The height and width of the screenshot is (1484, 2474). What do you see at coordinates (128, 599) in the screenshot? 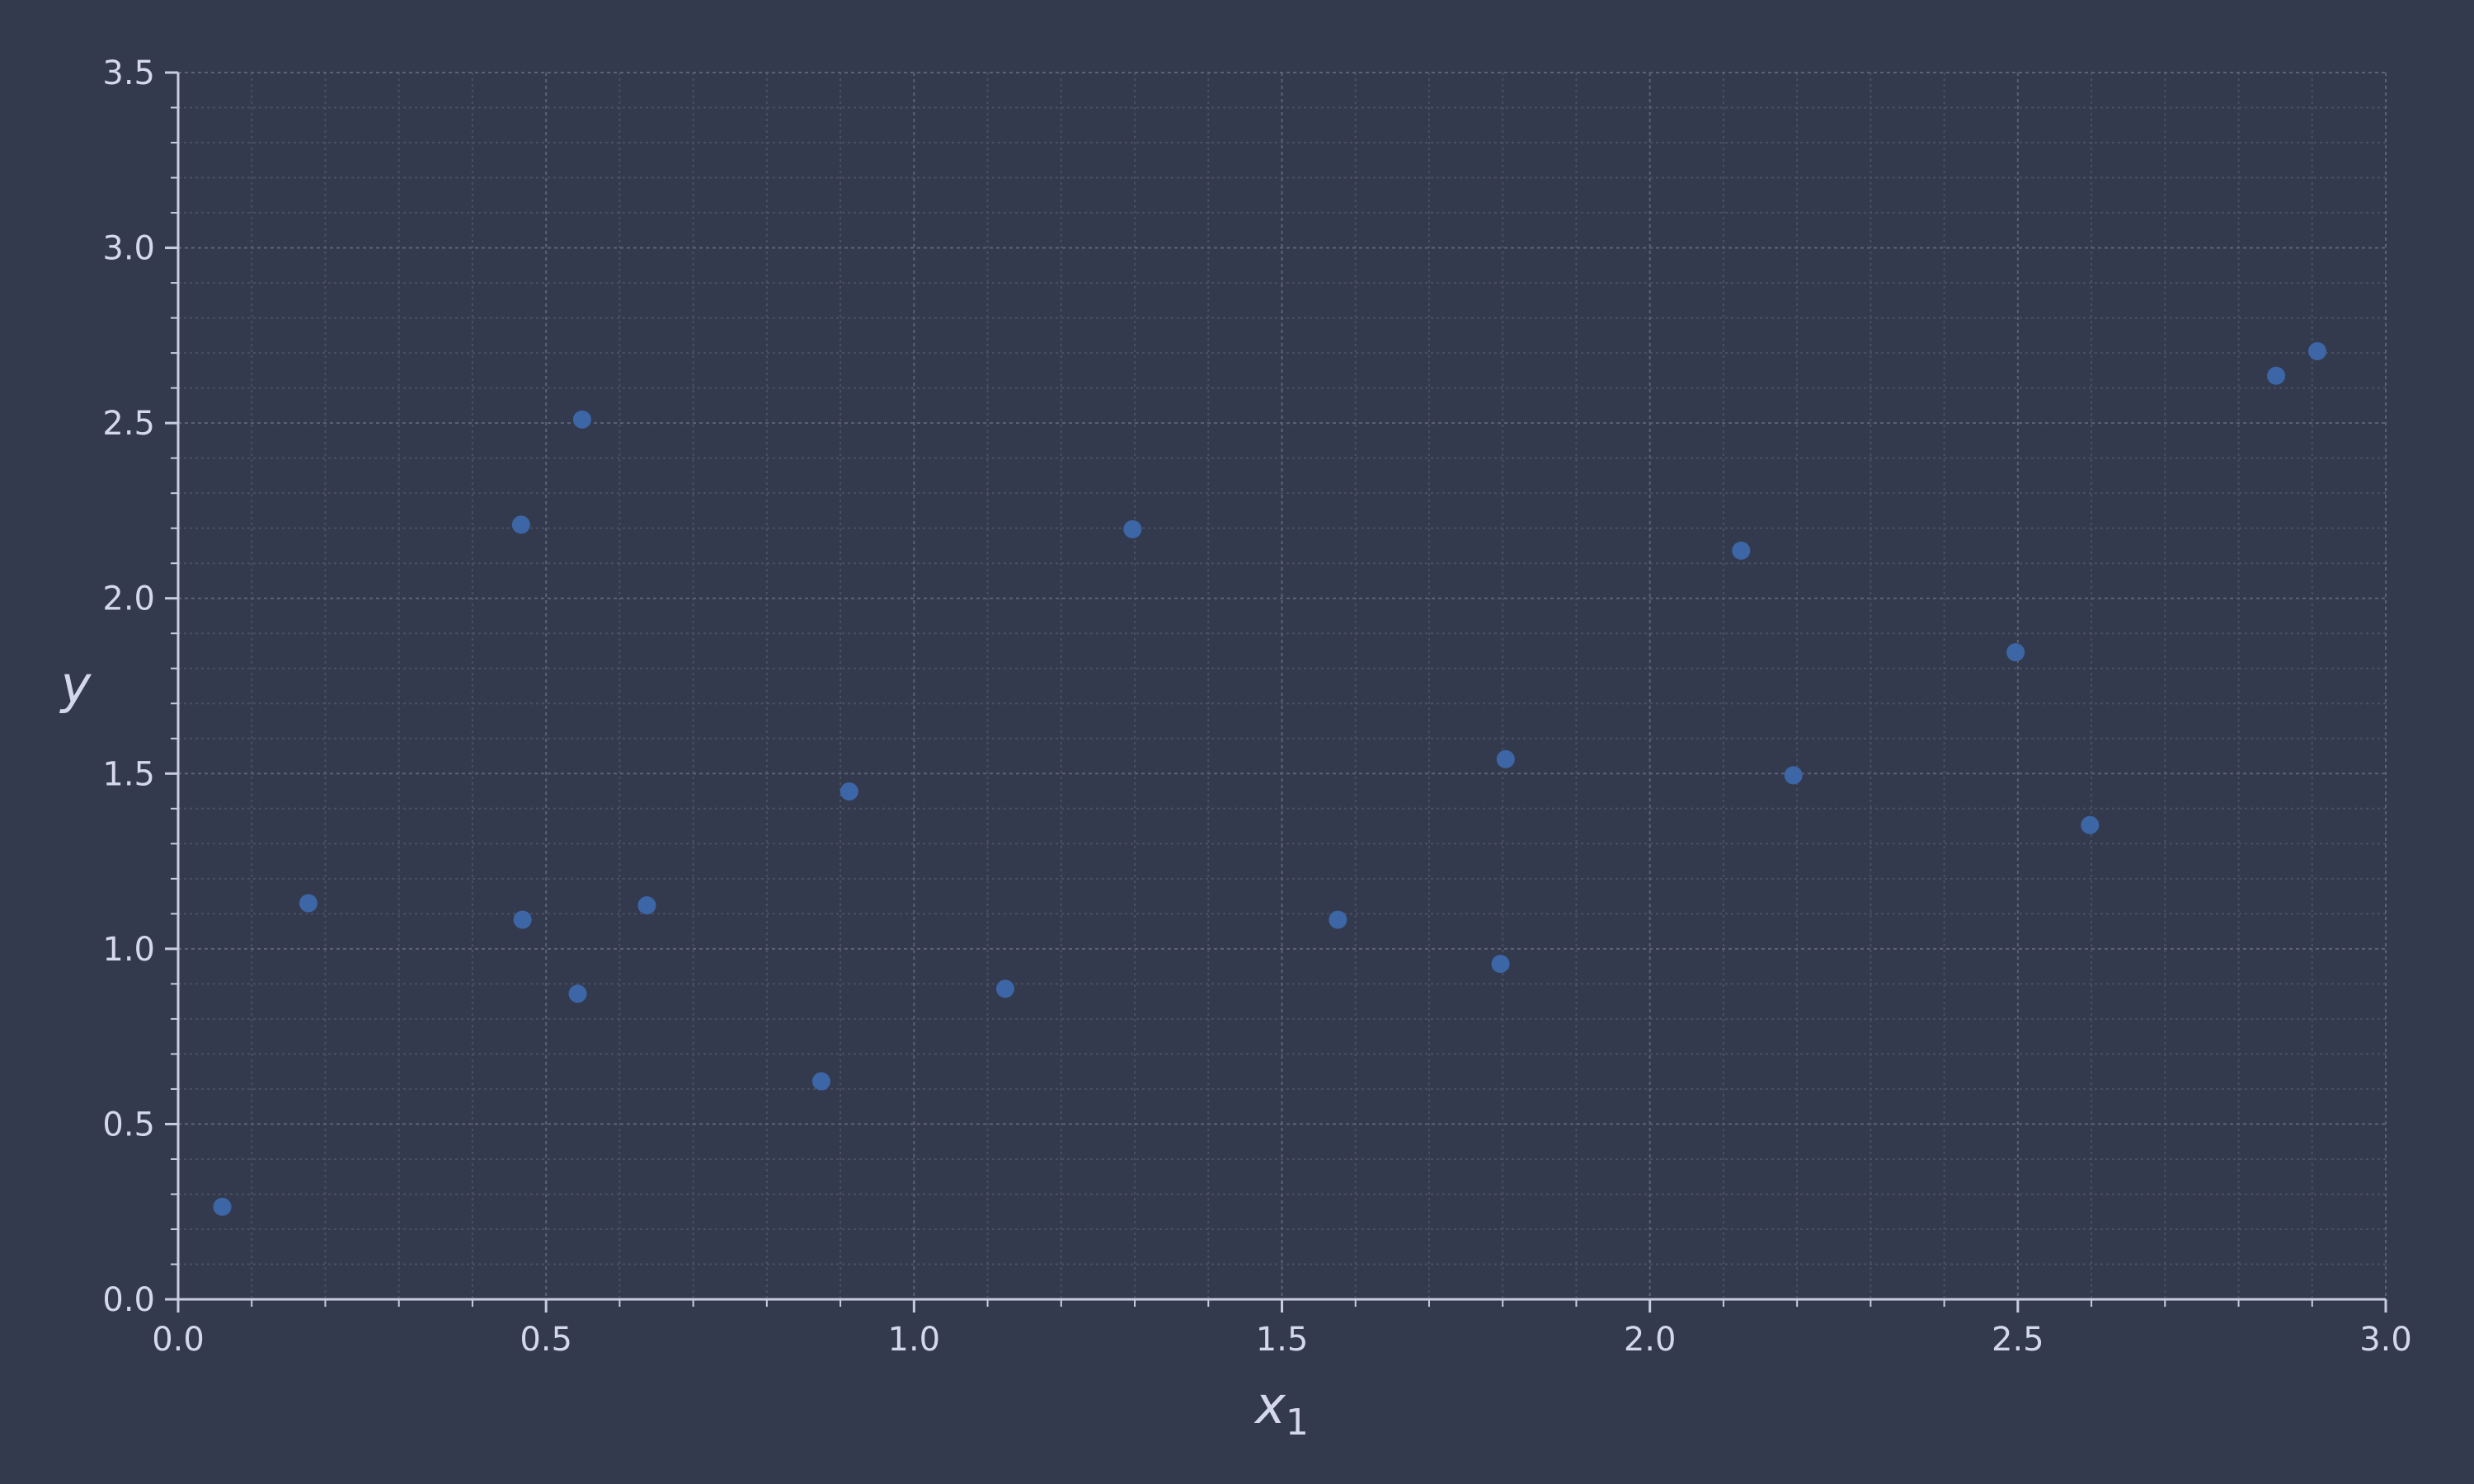
I see `y-tick-label: 2.0` at bounding box center [128, 599].